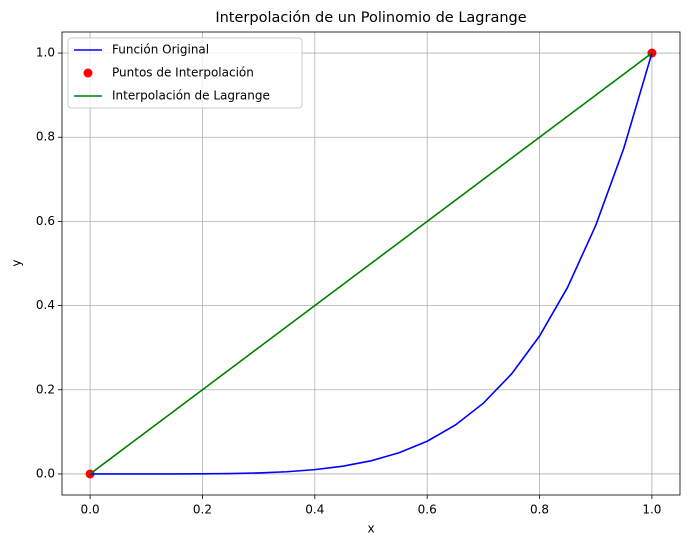 The image size is (691, 546). Describe the element at coordinates (427, 510) in the screenshot. I see `x-tick-label: 0.6` at that location.